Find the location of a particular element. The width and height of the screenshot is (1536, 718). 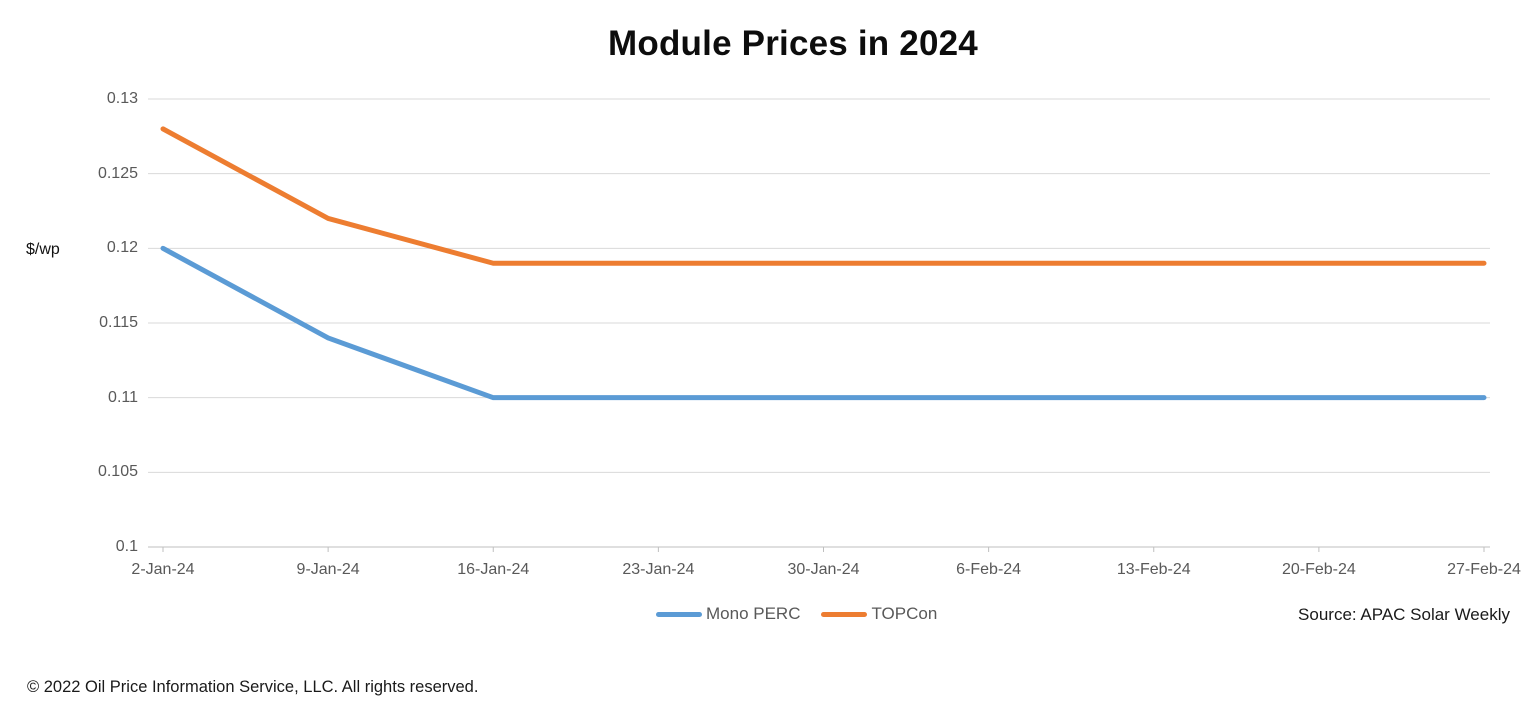

chart-legend: Mono PERC TOPCon is located at coordinates (796, 614).